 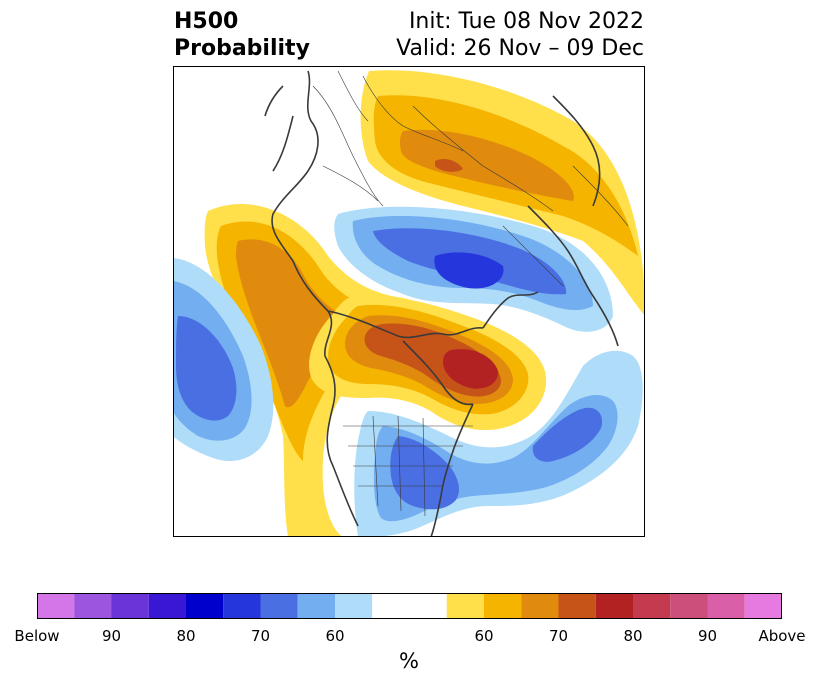 I want to click on anomaly-arctic-negative, so click(x=473, y=269).